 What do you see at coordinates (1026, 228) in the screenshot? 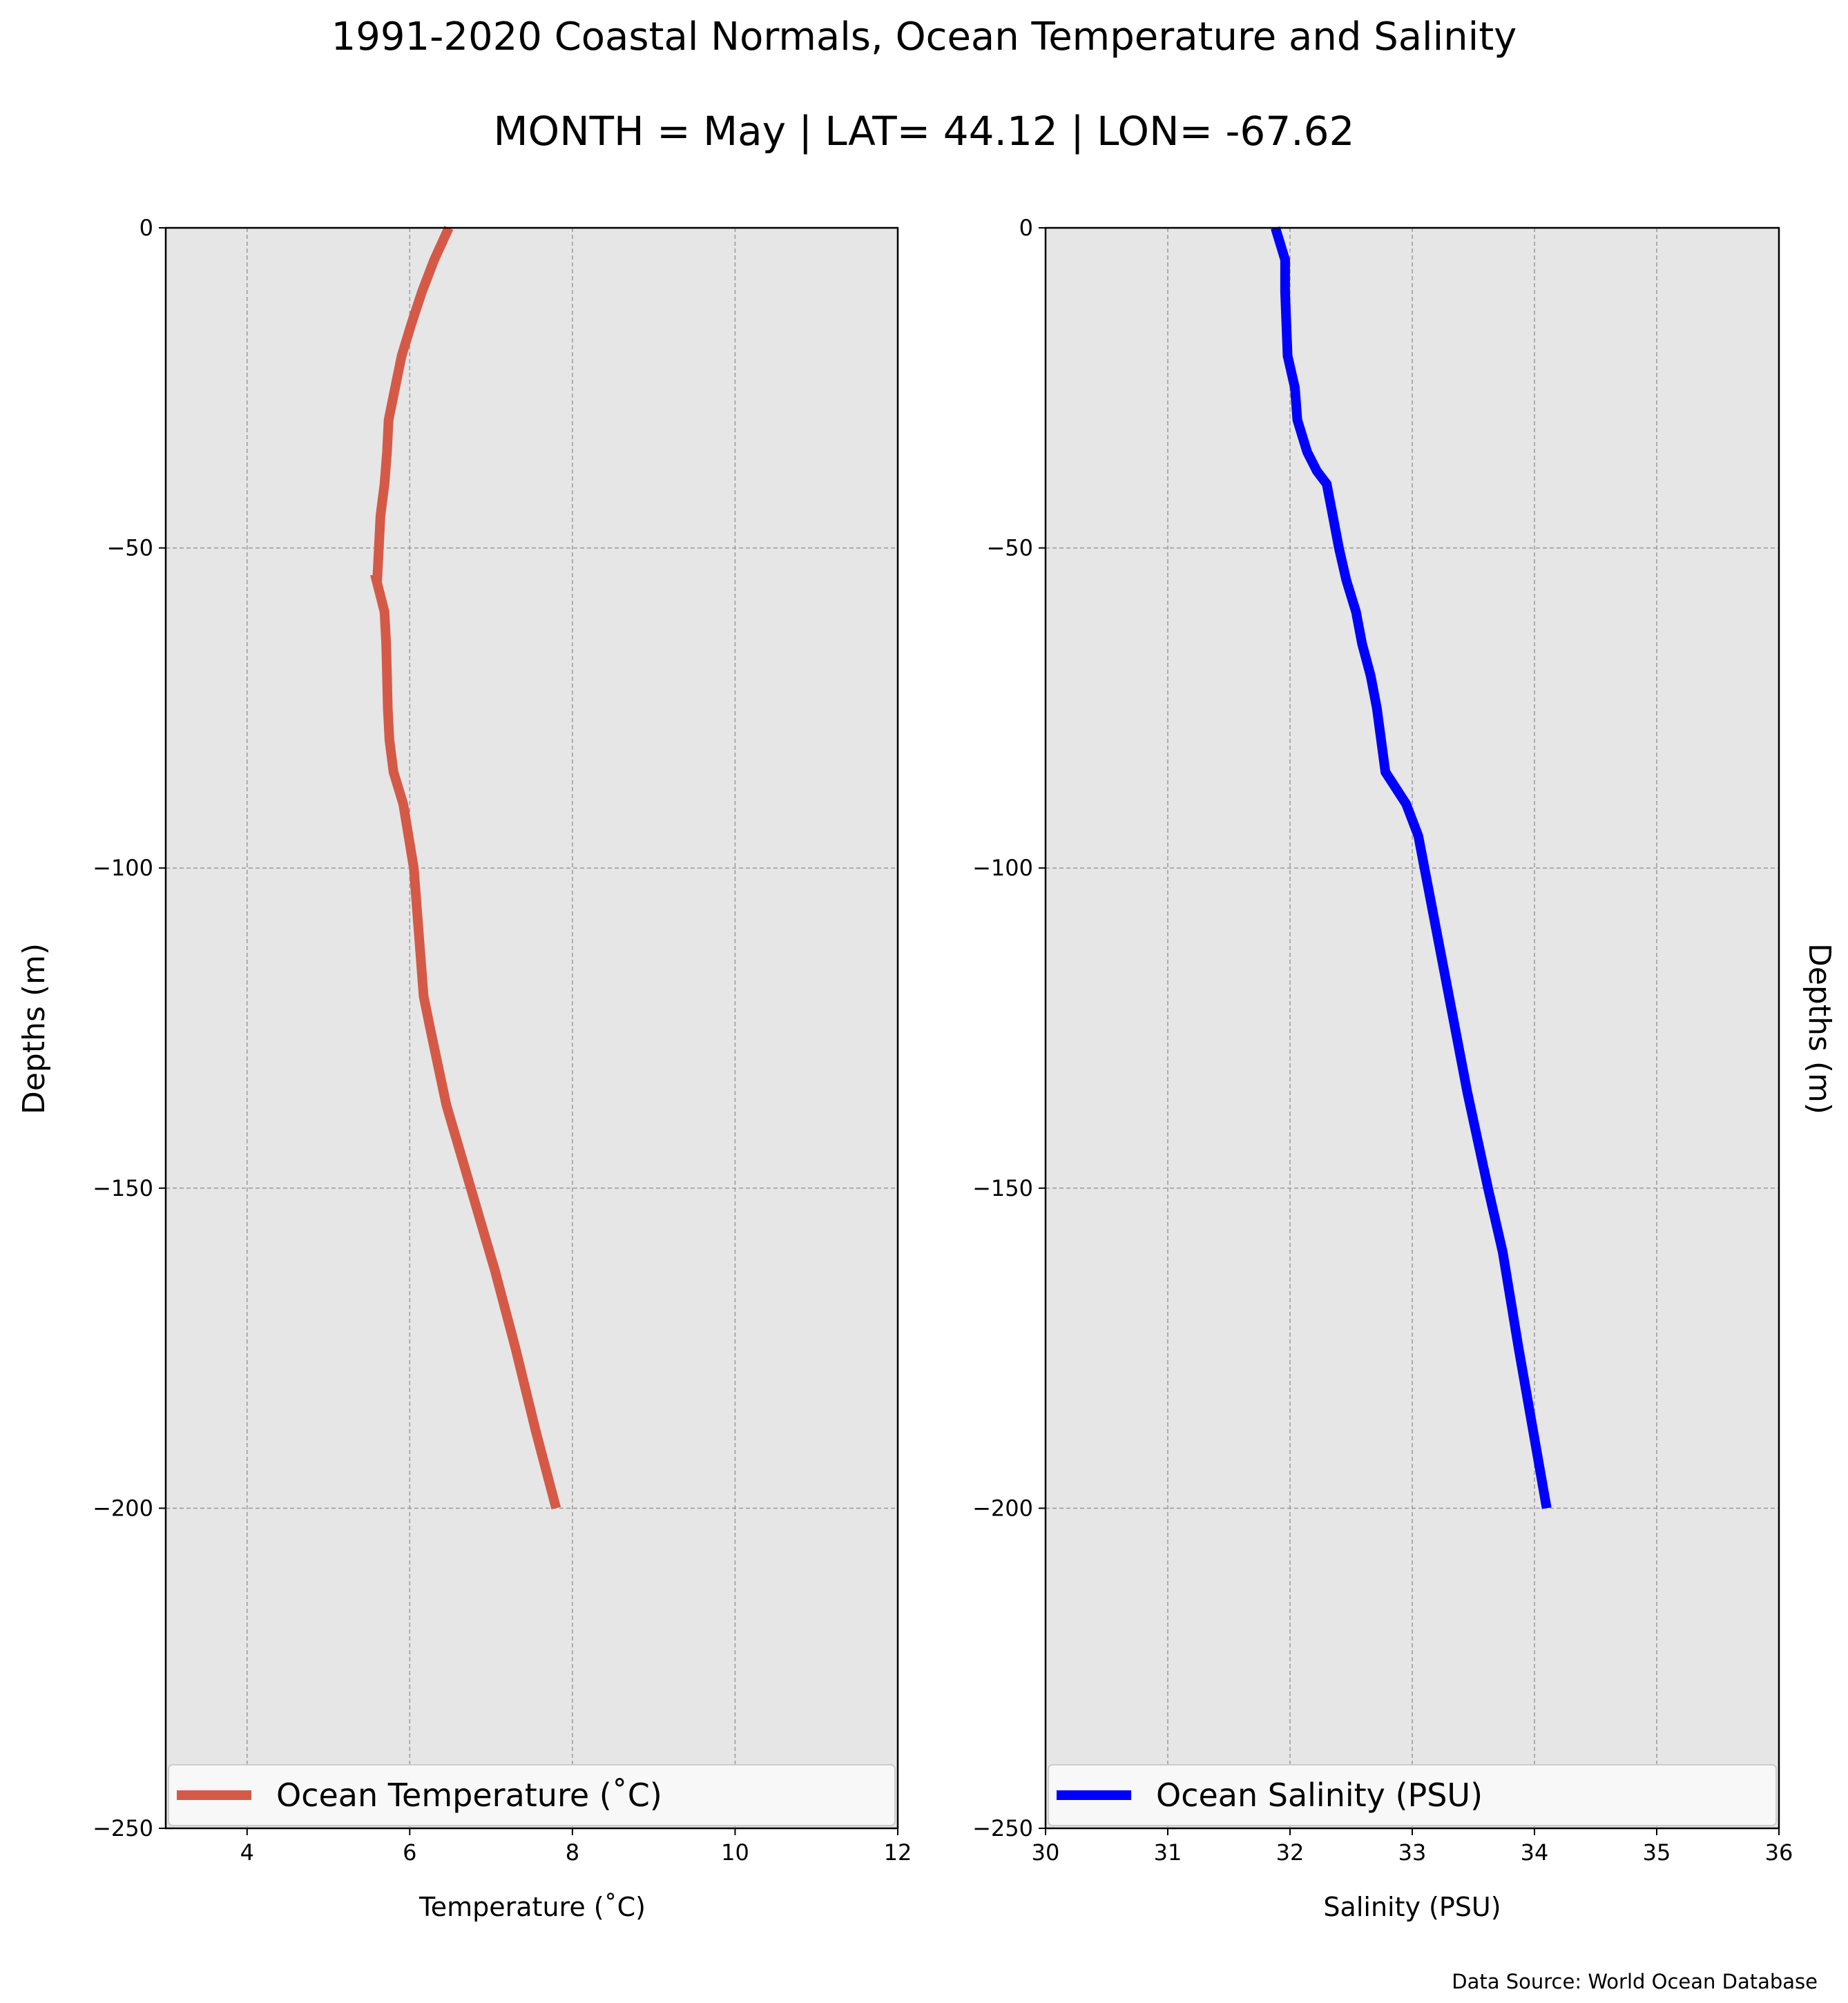
I see `salinity-y-tick-label: 0` at bounding box center [1026, 228].